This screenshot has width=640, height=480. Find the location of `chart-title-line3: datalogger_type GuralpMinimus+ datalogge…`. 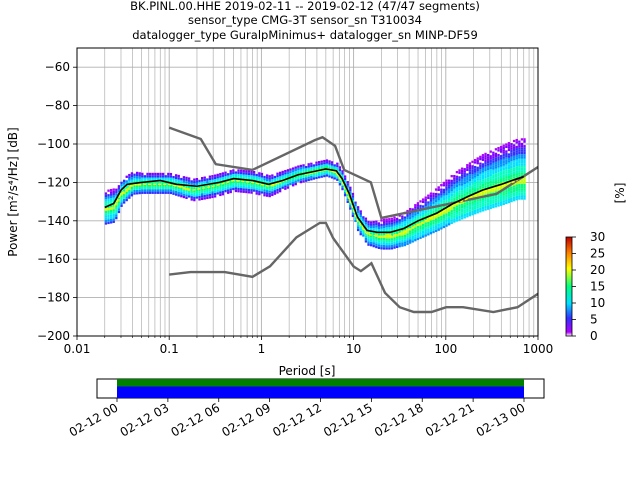

chart-title-line3: datalogger_type GuralpMinimus+ datalogge… is located at coordinates (305, 35).